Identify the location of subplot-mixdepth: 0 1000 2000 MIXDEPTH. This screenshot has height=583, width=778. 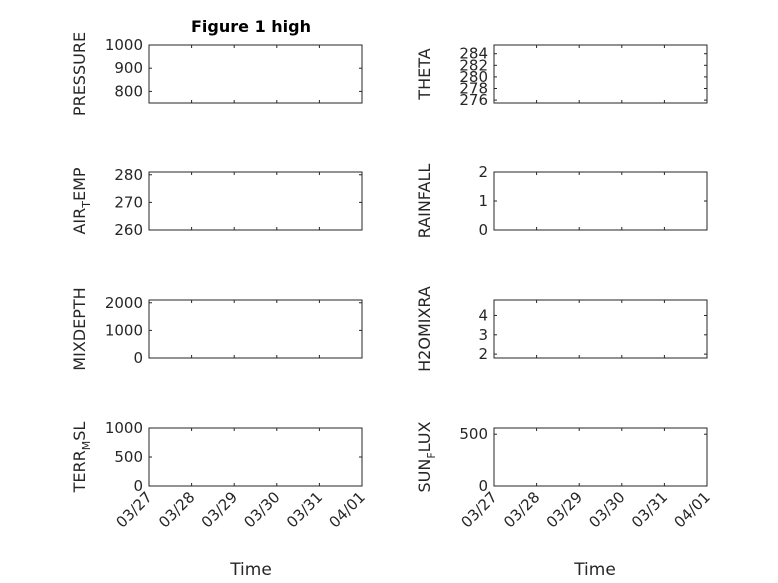
(216, 329).